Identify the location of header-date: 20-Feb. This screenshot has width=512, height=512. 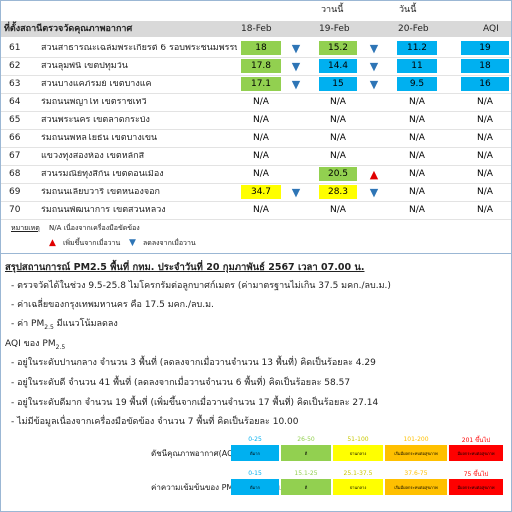
(413, 29).